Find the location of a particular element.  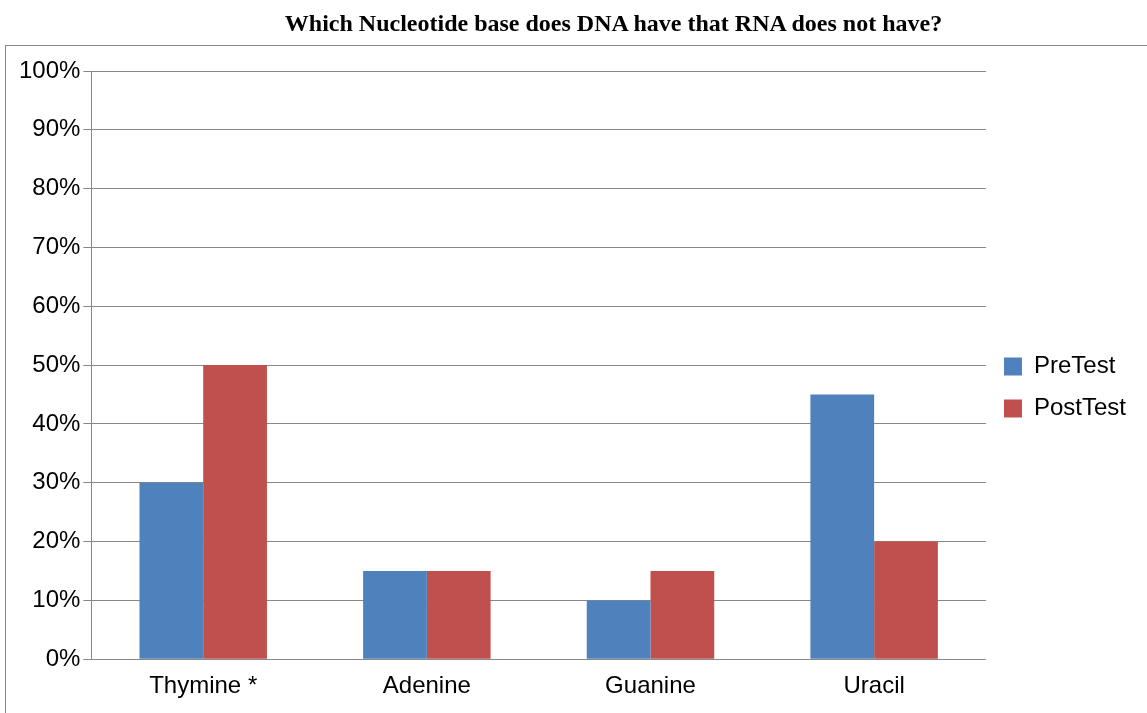

y-tick-label: 0% is located at coordinates (63, 657).